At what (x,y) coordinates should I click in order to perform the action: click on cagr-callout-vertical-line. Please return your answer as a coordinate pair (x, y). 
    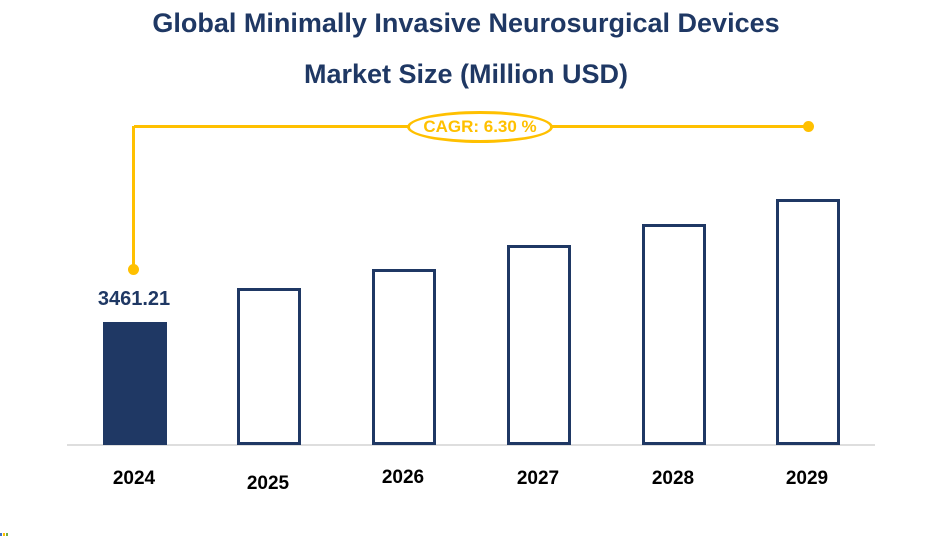
    Looking at the image, I should click on (133, 197).